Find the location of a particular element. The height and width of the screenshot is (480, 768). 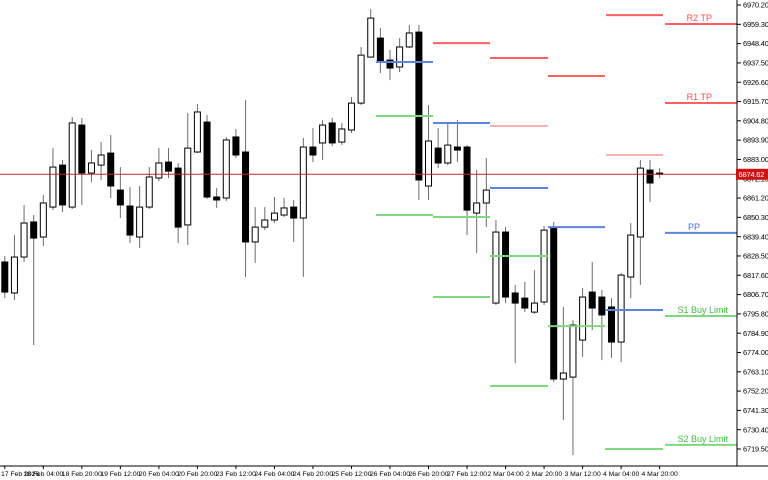

time-tick-label: 24 Feb 20:00 is located at coordinates (313, 474).